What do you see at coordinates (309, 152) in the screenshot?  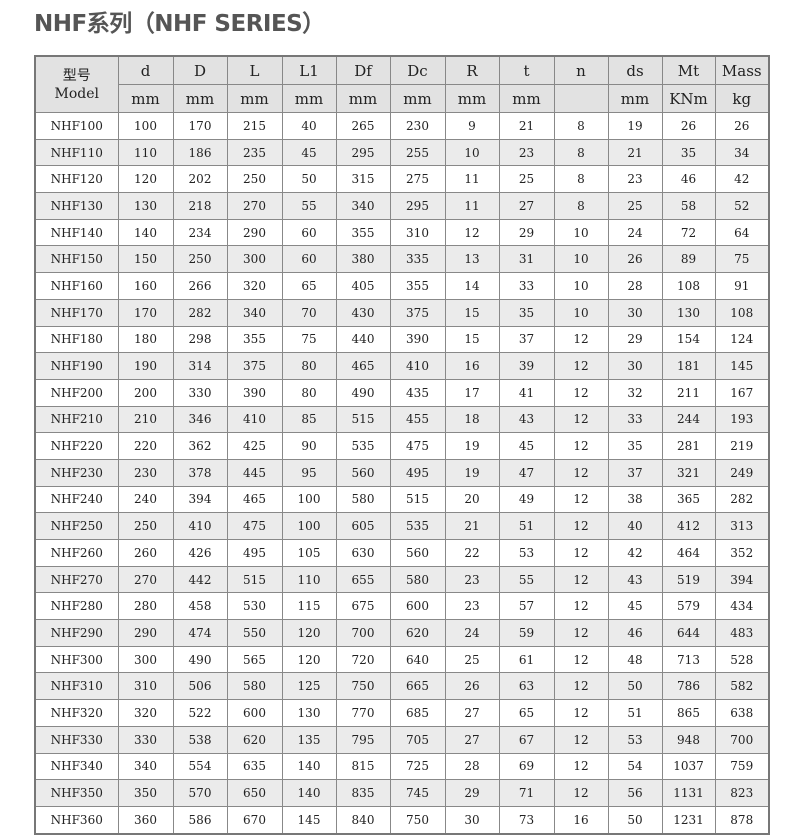 I see `value-cell-l1: 45` at bounding box center [309, 152].